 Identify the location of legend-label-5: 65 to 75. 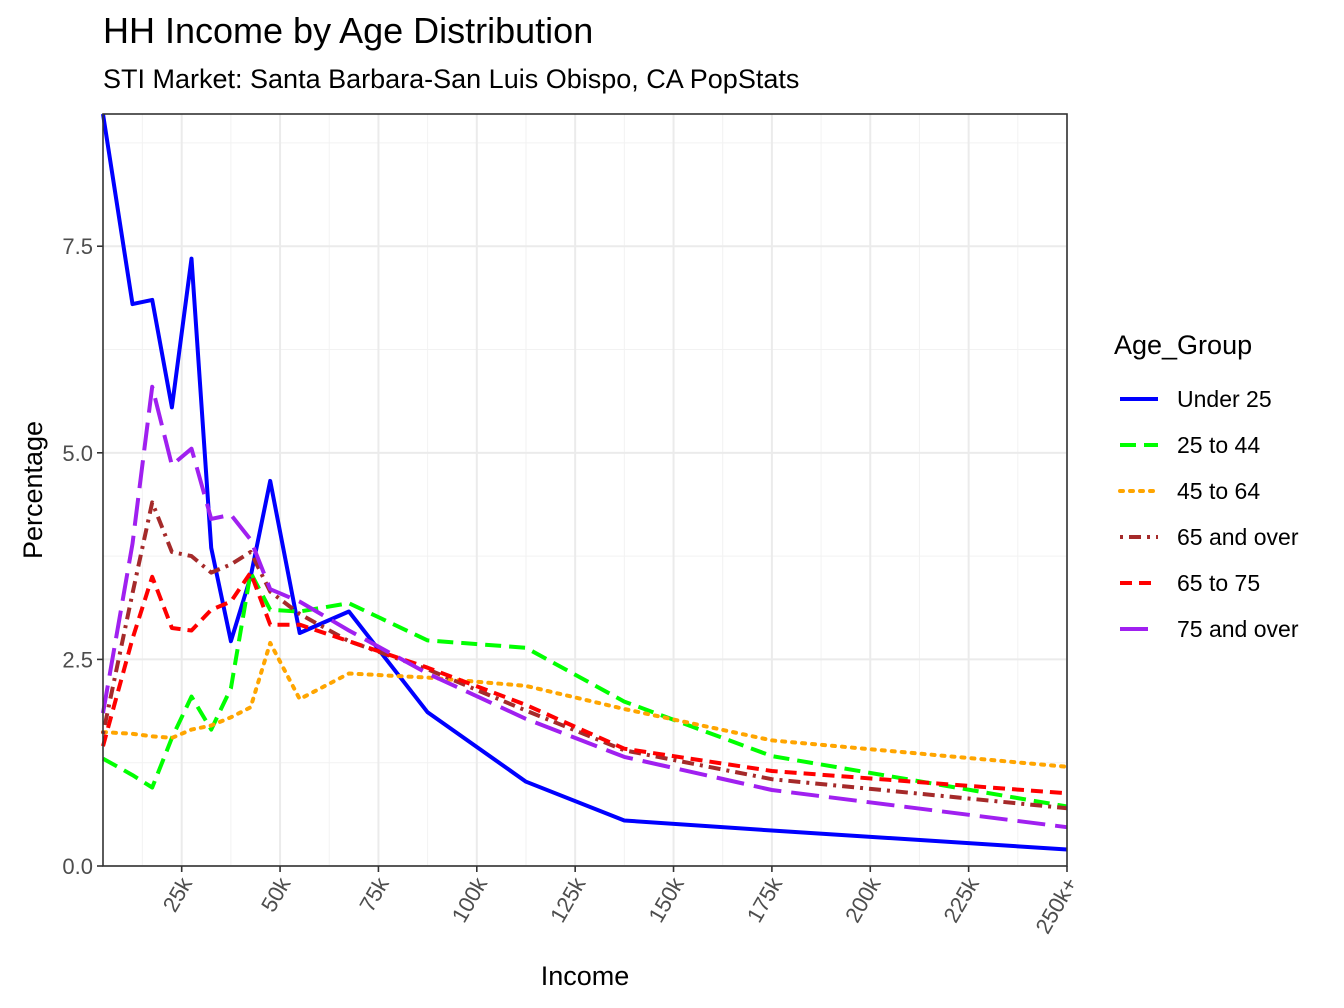
(1218, 583).